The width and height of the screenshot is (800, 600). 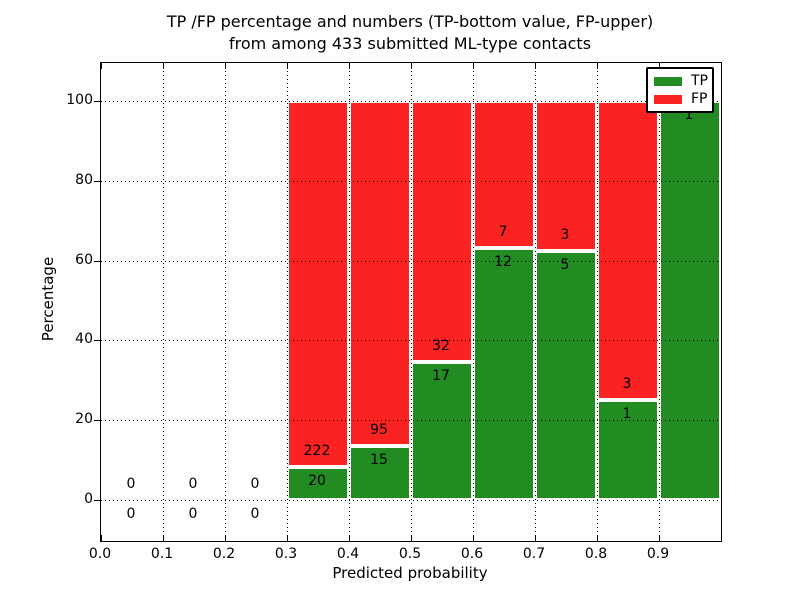 What do you see at coordinates (286, 554) in the screenshot?
I see `x-tick-label: 0.3` at bounding box center [286, 554].